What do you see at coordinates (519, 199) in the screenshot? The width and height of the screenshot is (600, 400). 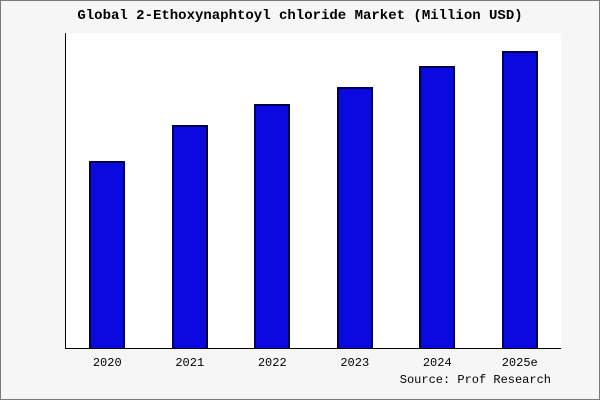 I see `bar-2025e` at bounding box center [519, 199].